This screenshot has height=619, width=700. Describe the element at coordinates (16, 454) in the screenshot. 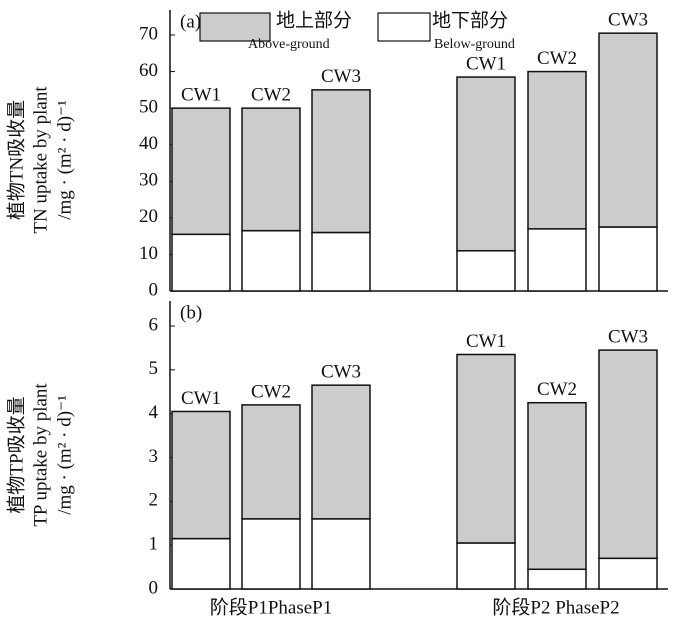

I see `y-axis-label: 植物TP吸收量` at that location.